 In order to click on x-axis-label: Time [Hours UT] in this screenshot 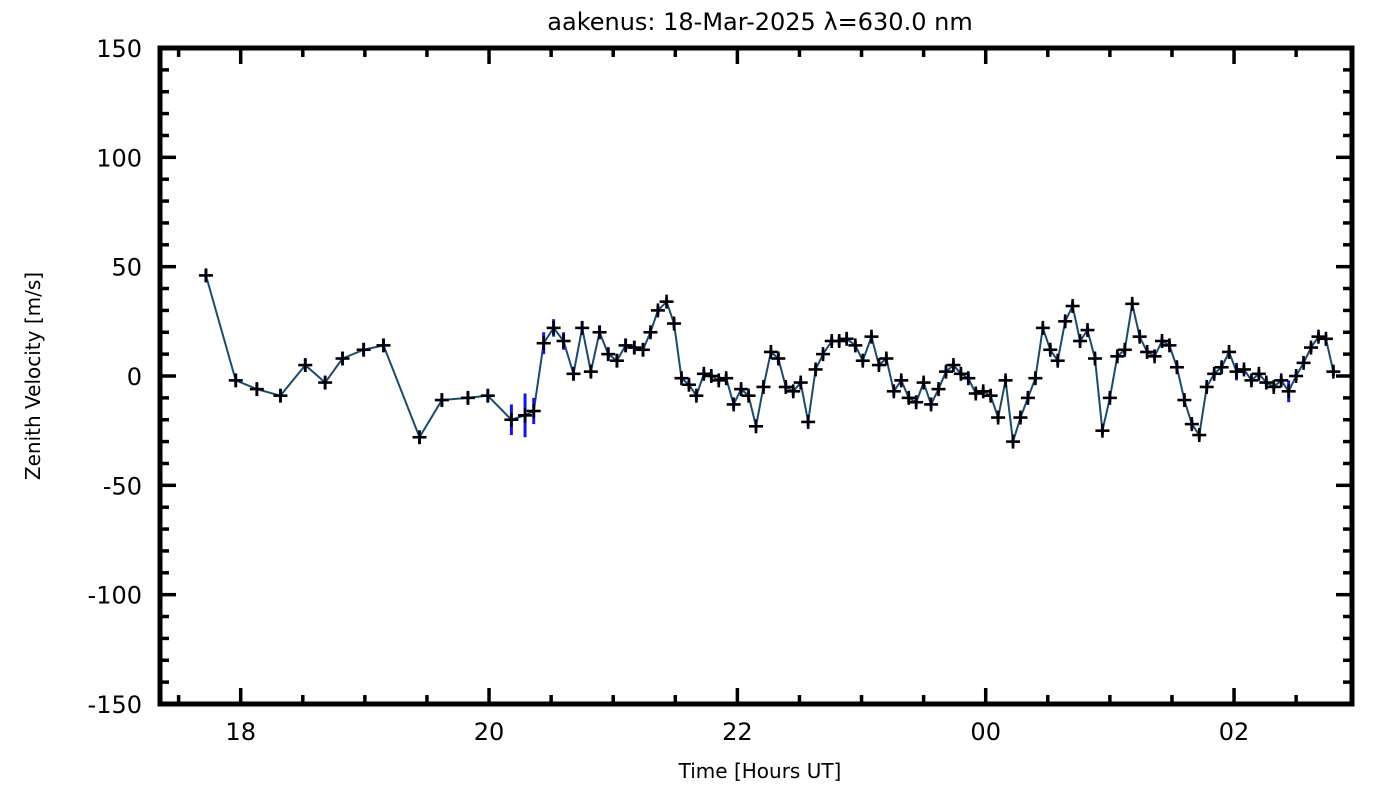, I will do `click(760, 771)`.